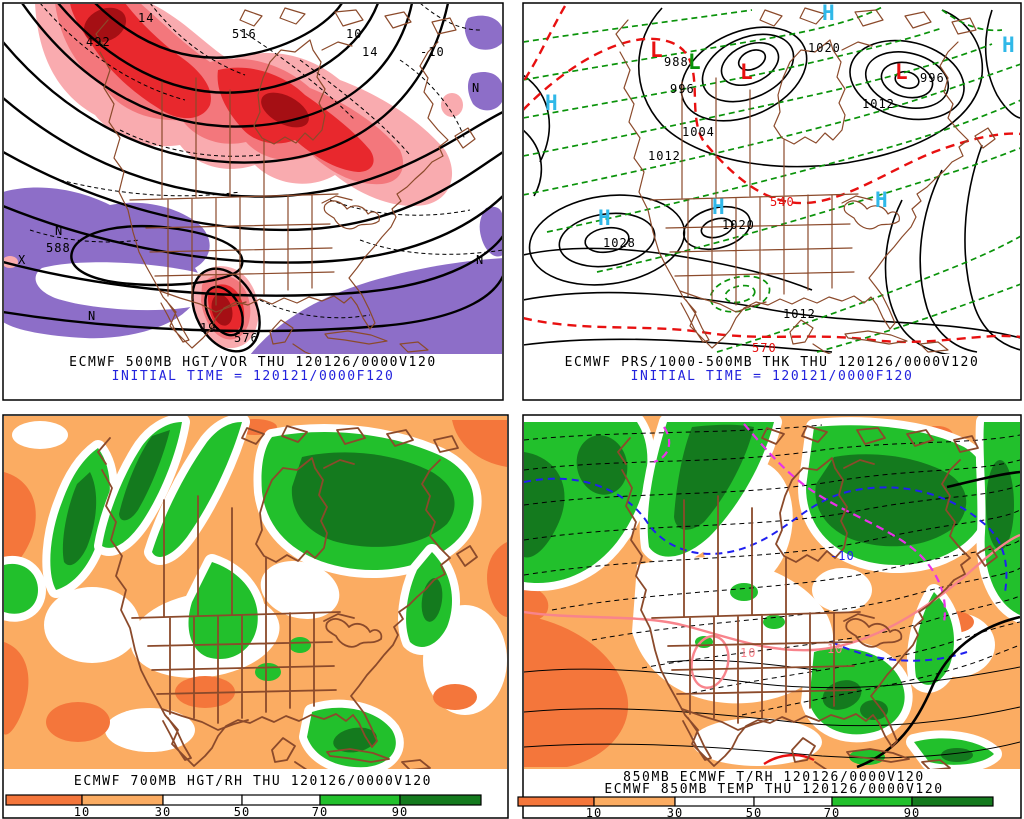 The image size is (1024, 819). Describe the element at coordinates (22, 260) in the screenshot. I see `vort-max-marker: X` at that location.